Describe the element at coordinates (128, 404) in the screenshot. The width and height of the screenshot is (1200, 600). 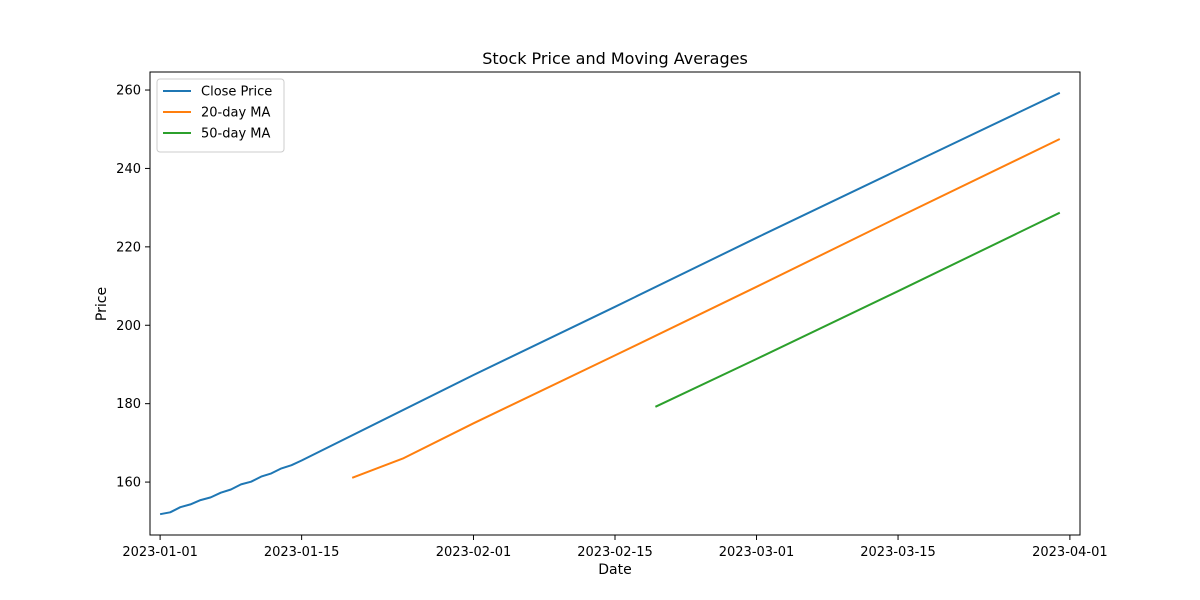
I see `y-tick-label: 180` at that location.